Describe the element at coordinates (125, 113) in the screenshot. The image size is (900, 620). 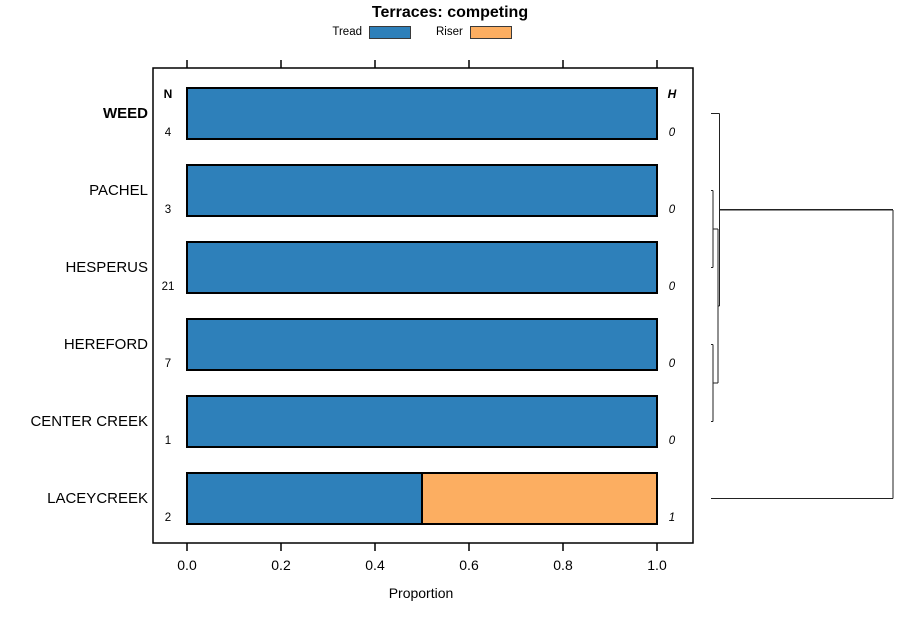
I see `site-label: WEED` at that location.